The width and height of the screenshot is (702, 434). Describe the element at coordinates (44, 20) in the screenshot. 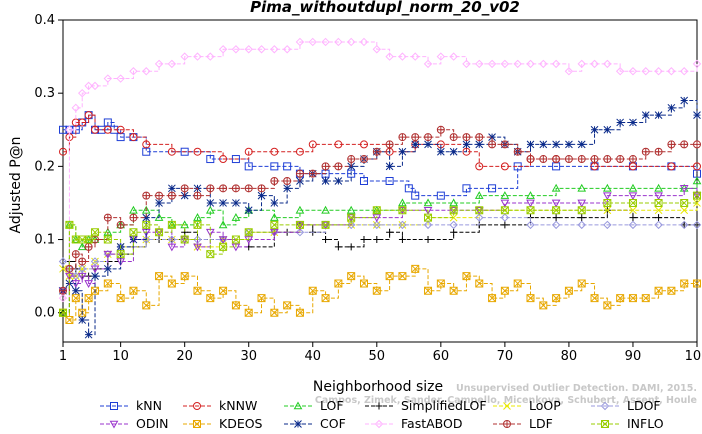

I see `y-tick-label: 0.4` at that location.